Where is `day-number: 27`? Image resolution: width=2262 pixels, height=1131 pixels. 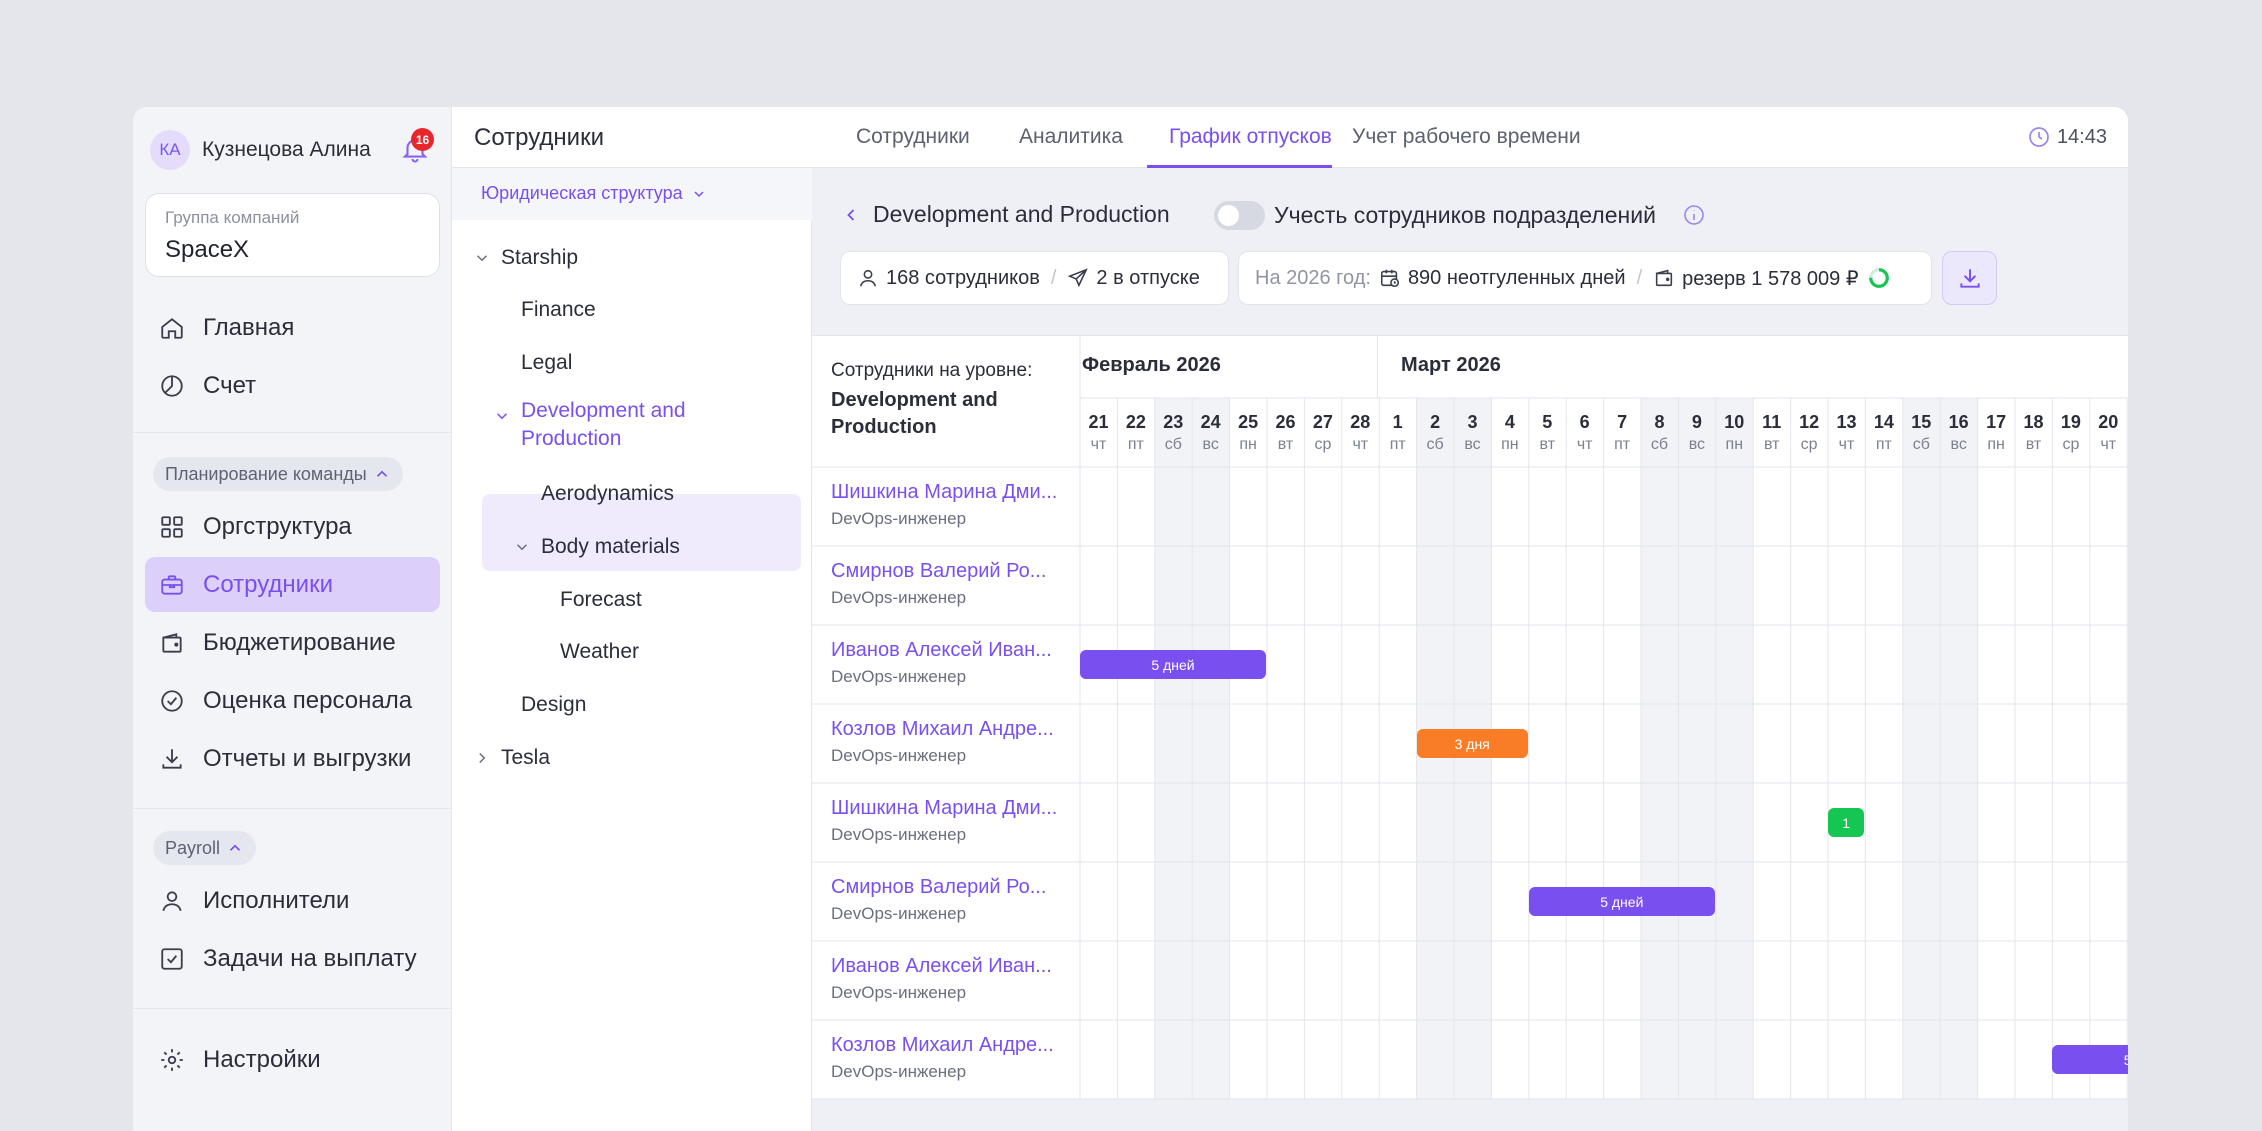
day-number: 27 is located at coordinates (1322, 422).